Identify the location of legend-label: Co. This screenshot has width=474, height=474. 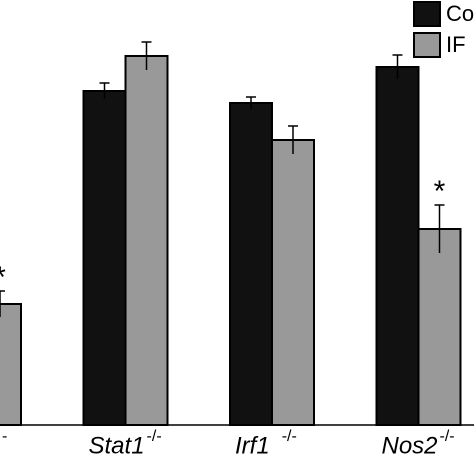
(460, 13).